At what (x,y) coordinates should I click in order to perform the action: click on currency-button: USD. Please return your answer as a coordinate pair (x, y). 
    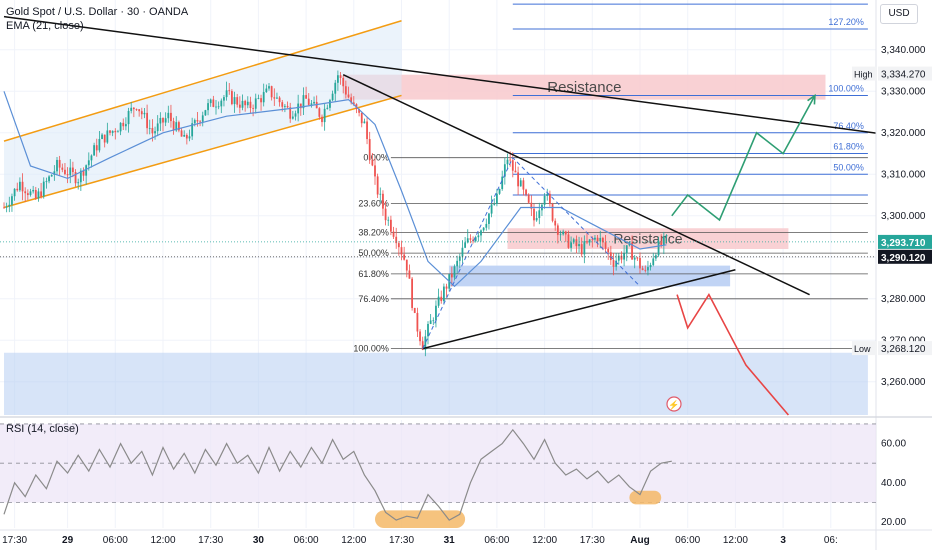
    Looking at the image, I should click on (899, 14).